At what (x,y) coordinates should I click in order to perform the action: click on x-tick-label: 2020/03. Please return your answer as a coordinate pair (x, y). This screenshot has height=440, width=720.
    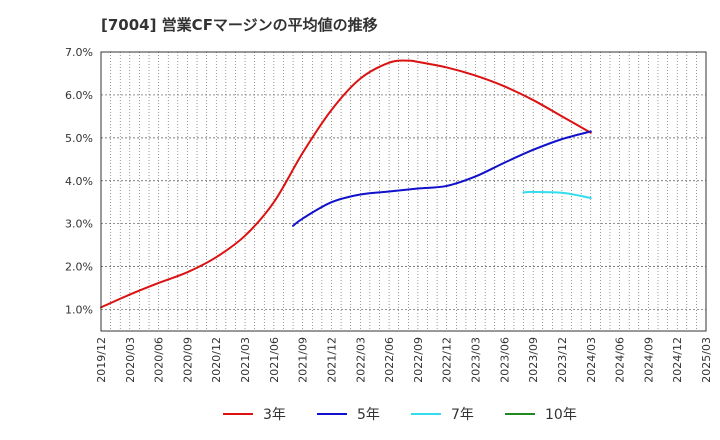
    Looking at the image, I should click on (130, 360).